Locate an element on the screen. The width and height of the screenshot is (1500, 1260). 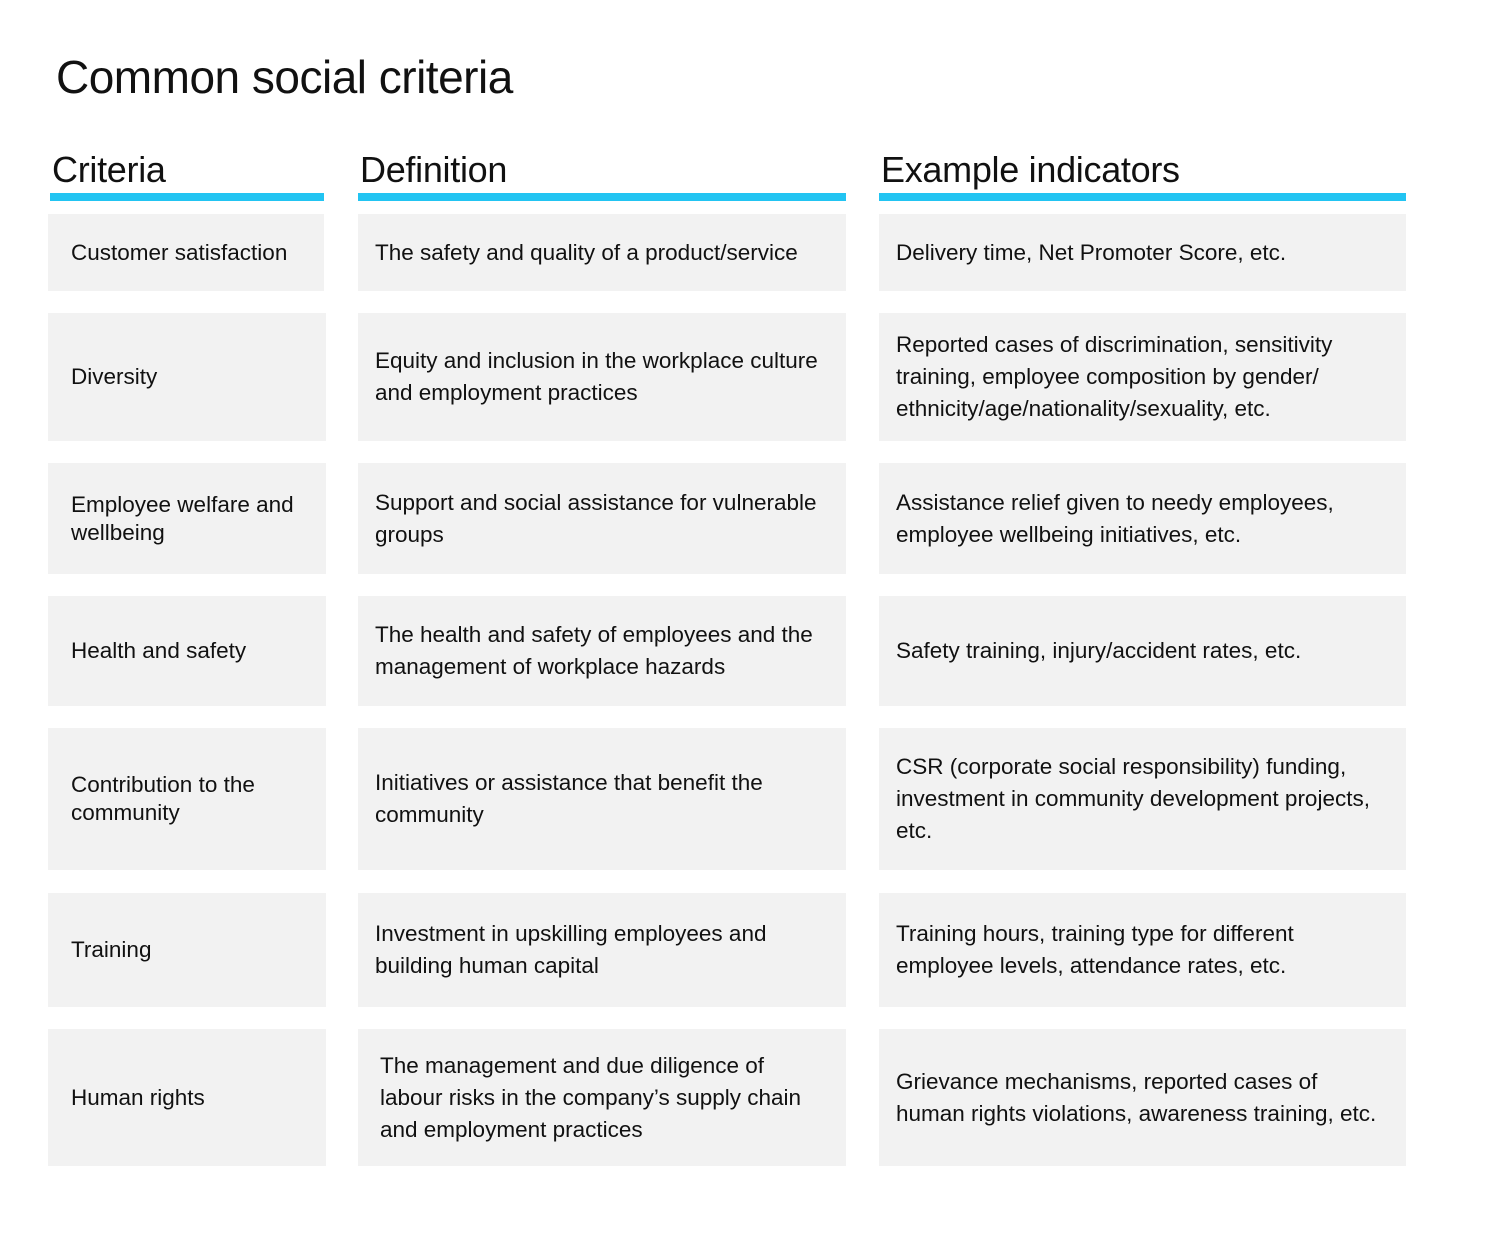
criteria-cell: Customer satisfaction is located at coordinates (186, 252).